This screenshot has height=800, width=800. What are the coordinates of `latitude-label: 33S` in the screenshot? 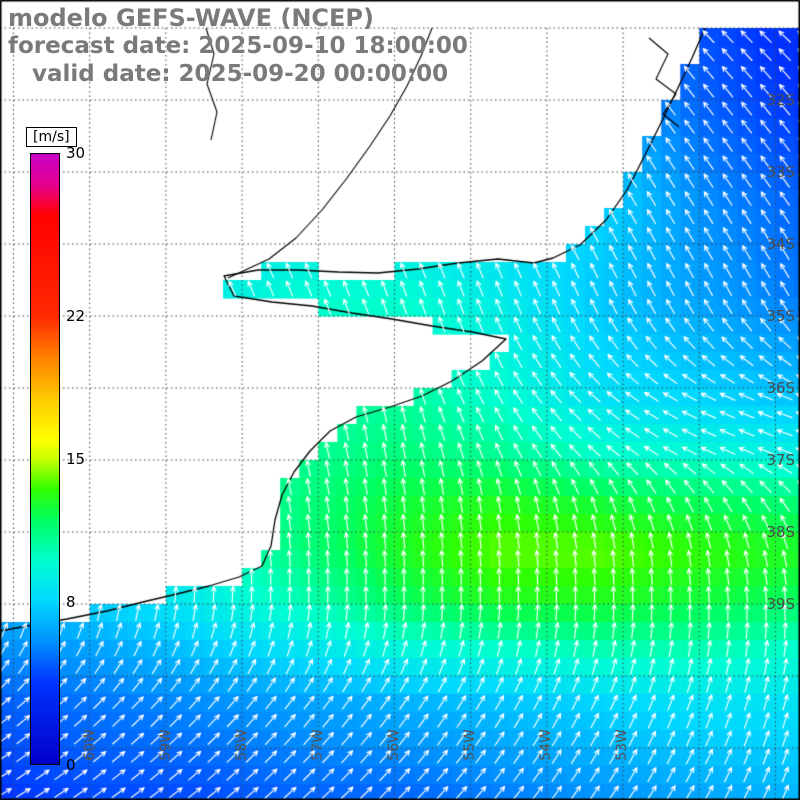 It's located at (780, 172).